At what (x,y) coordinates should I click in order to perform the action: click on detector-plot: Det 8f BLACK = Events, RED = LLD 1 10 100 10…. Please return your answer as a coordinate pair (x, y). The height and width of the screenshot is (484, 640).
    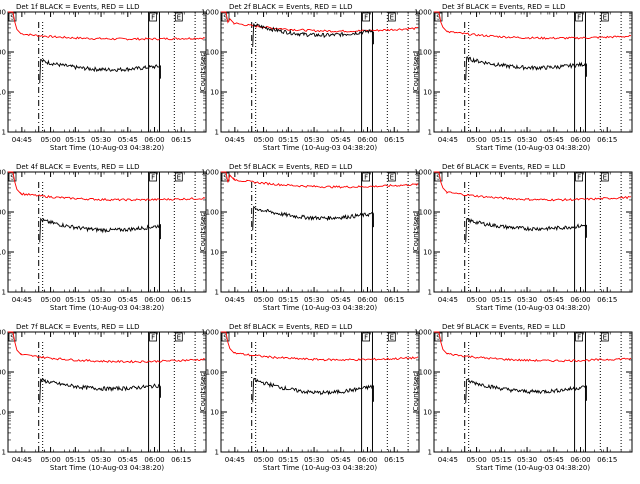
    Looking at the image, I should click on (309, 397).